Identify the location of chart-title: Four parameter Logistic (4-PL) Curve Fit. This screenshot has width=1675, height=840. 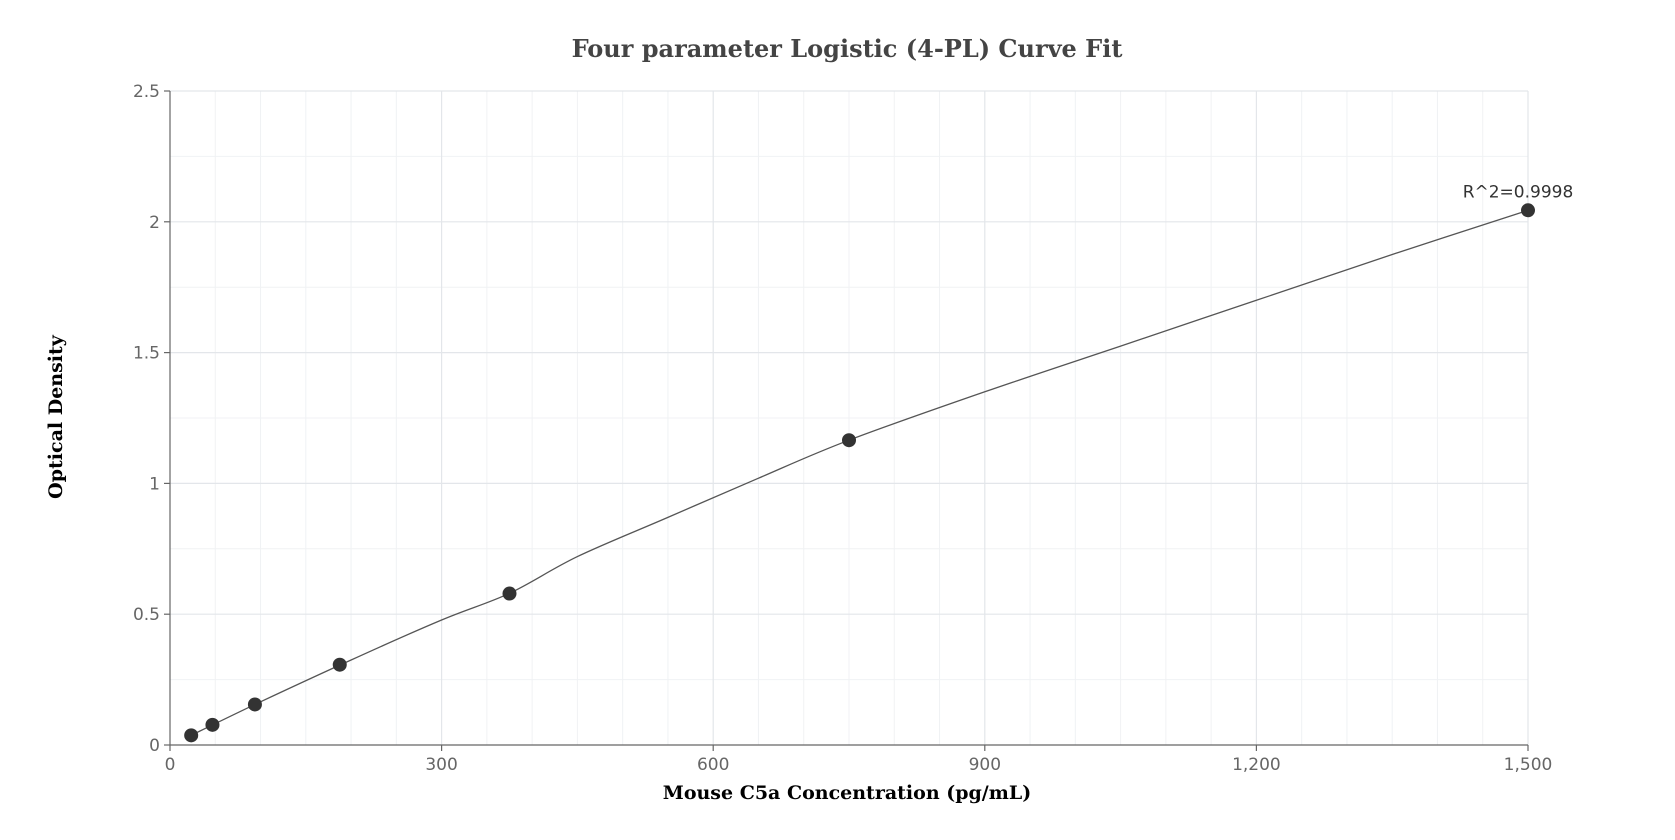
(847, 48).